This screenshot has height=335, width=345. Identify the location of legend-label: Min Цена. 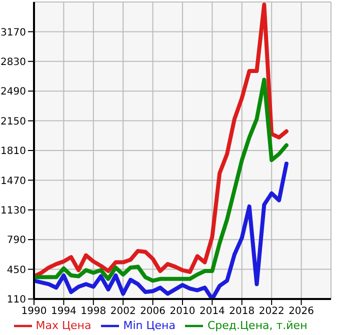
(149, 325).